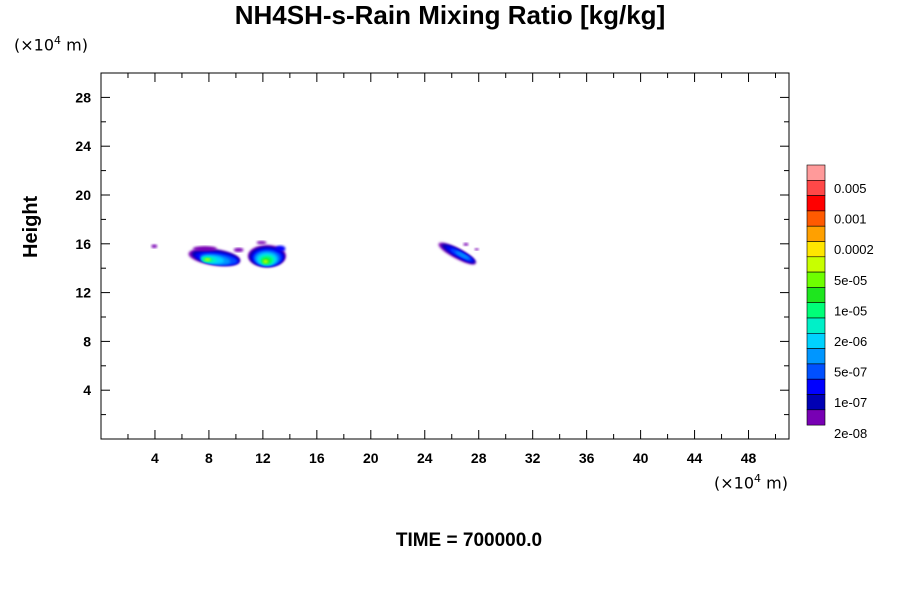 This screenshot has width=900, height=600. What do you see at coordinates (83, 146) in the screenshot?
I see `y-tick-label: 24` at bounding box center [83, 146].